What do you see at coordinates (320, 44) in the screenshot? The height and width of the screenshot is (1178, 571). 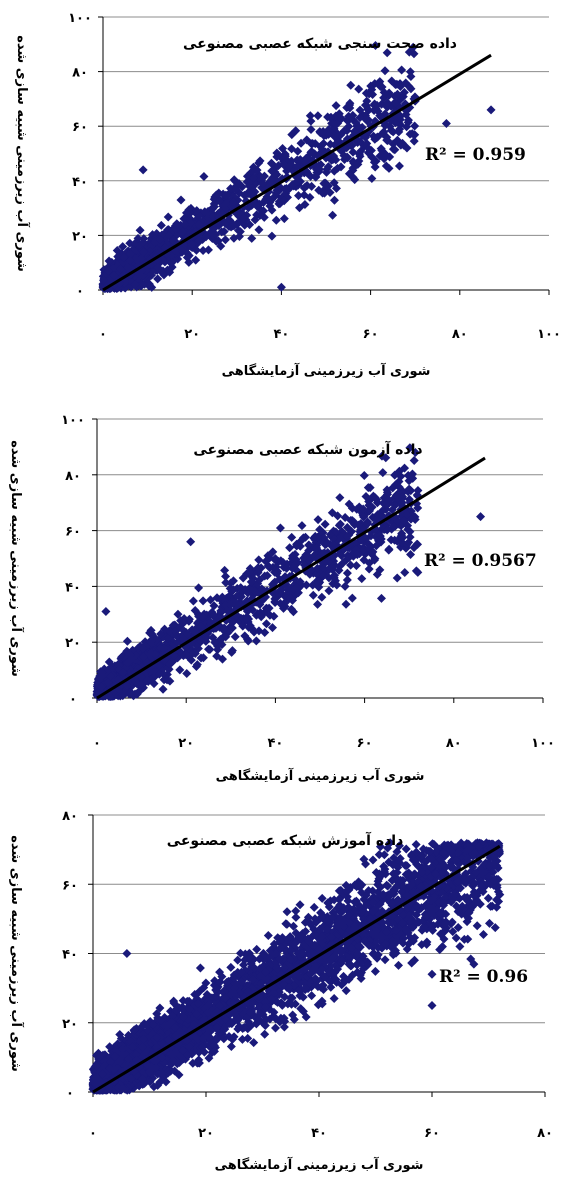 I see `chart-title: داده صحت سنجی شبکه عصبی مصنوعی` at bounding box center [320, 44].